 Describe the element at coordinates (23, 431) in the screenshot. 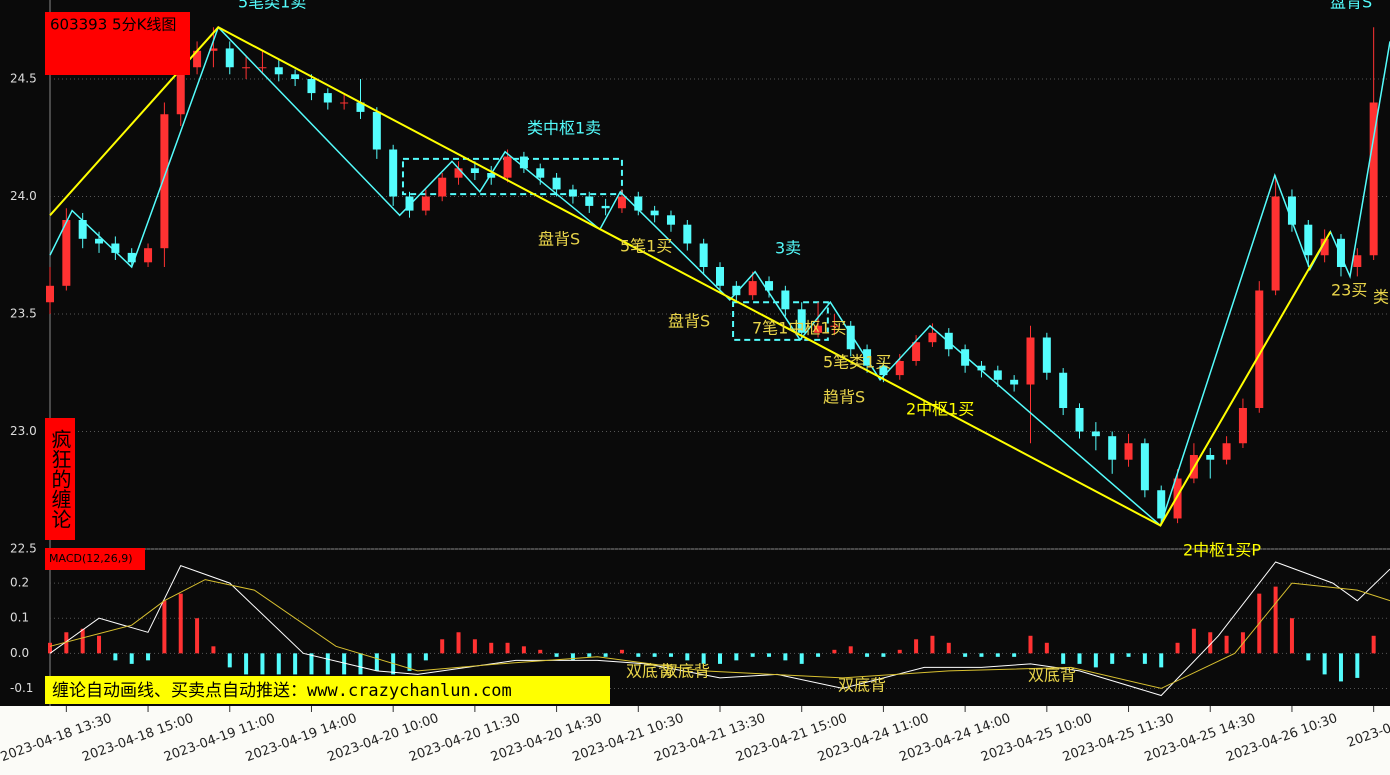

I see `y-tick-label: 23.0` at that location.